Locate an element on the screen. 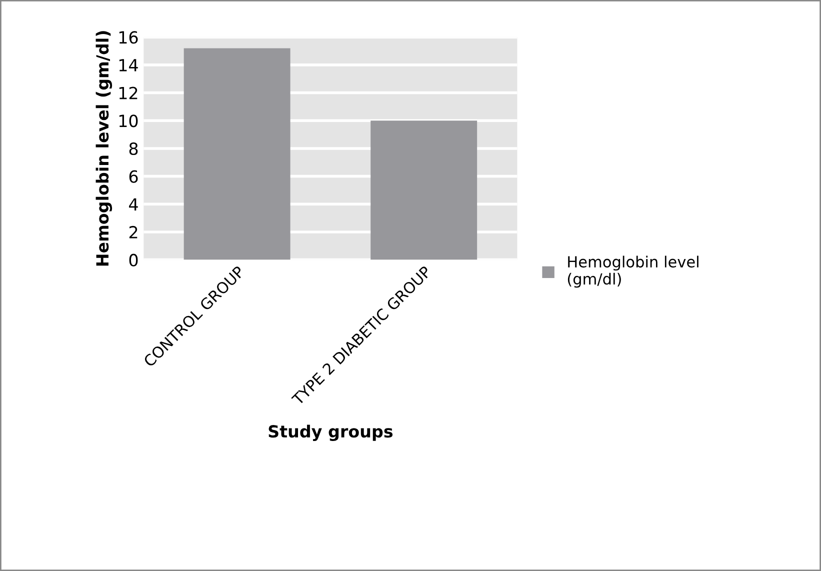 This screenshot has height=571, width=821. y-tick-label: 10 is located at coordinates (128, 121).